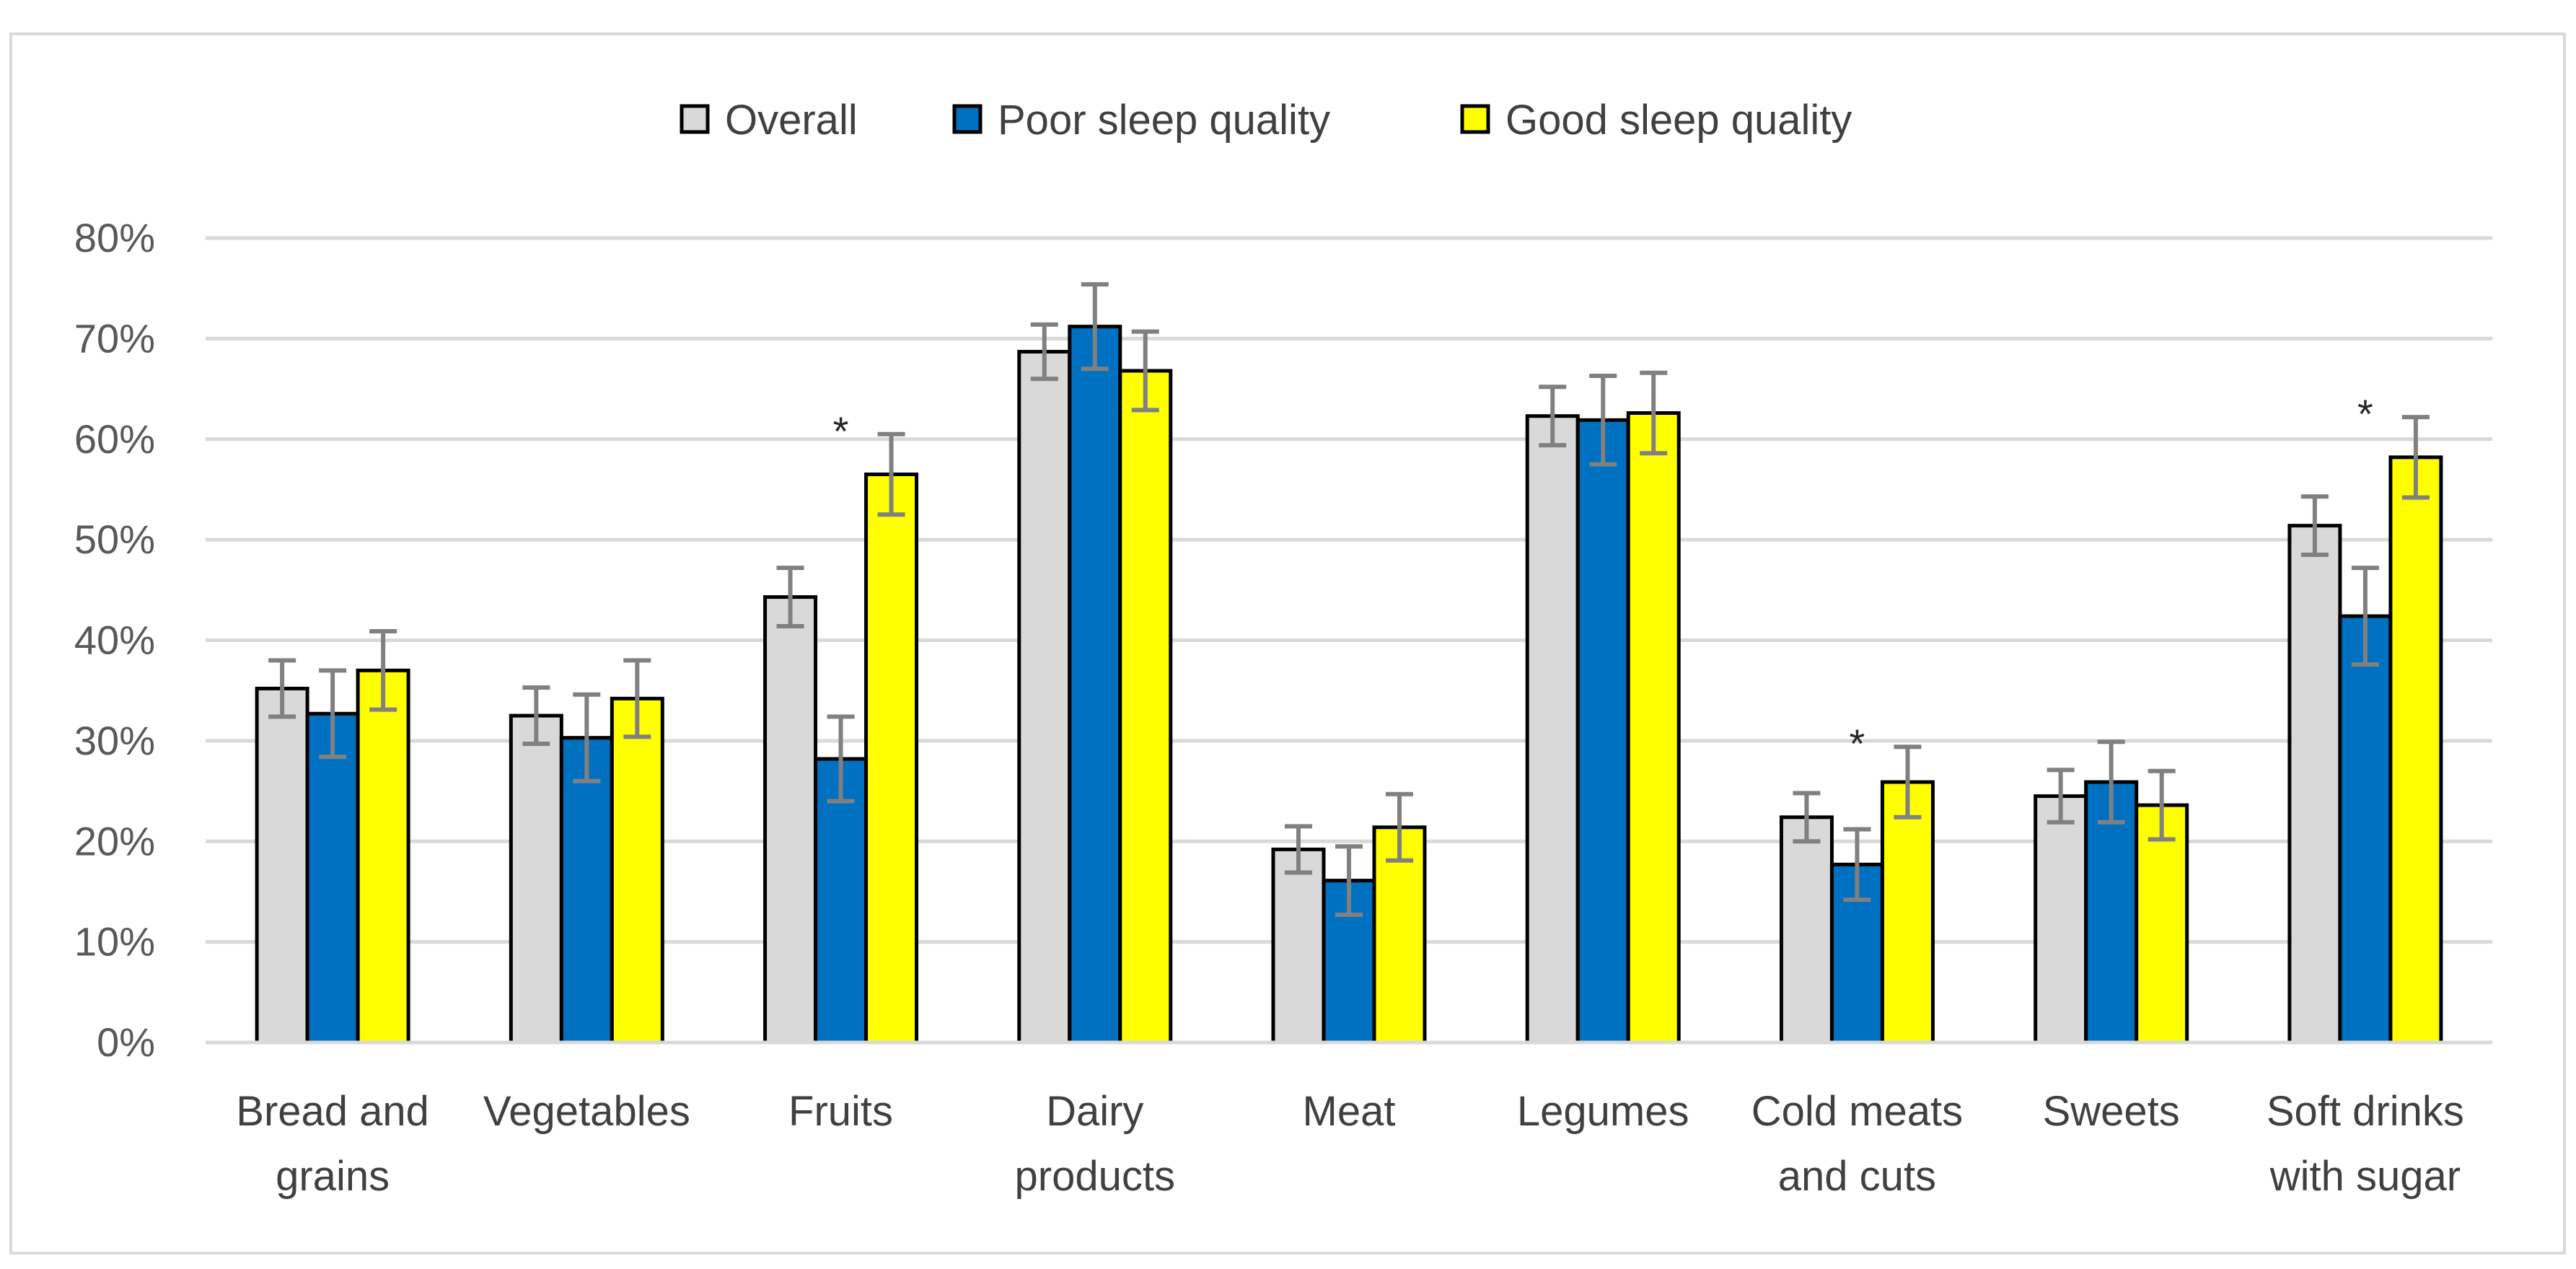 Image resolution: width=2576 pixels, height=1269 pixels. I want to click on y-axis-tick-labels: 0% 10% 20% 30% 40% 50% 60% 70% 80%, so click(114, 640).